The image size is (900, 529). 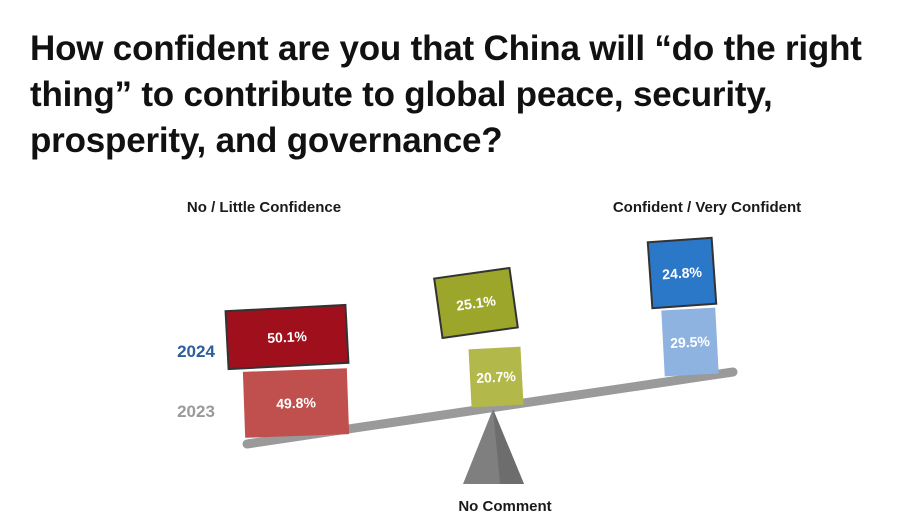 I want to click on box-no-comment-2024, so click(x=476, y=303).